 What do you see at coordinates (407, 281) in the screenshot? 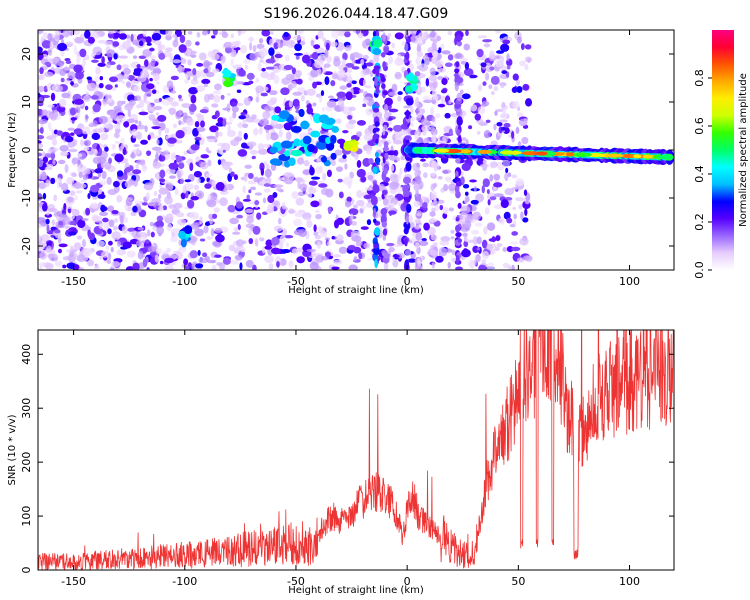
I see `x-tick-label: 0` at bounding box center [407, 281].